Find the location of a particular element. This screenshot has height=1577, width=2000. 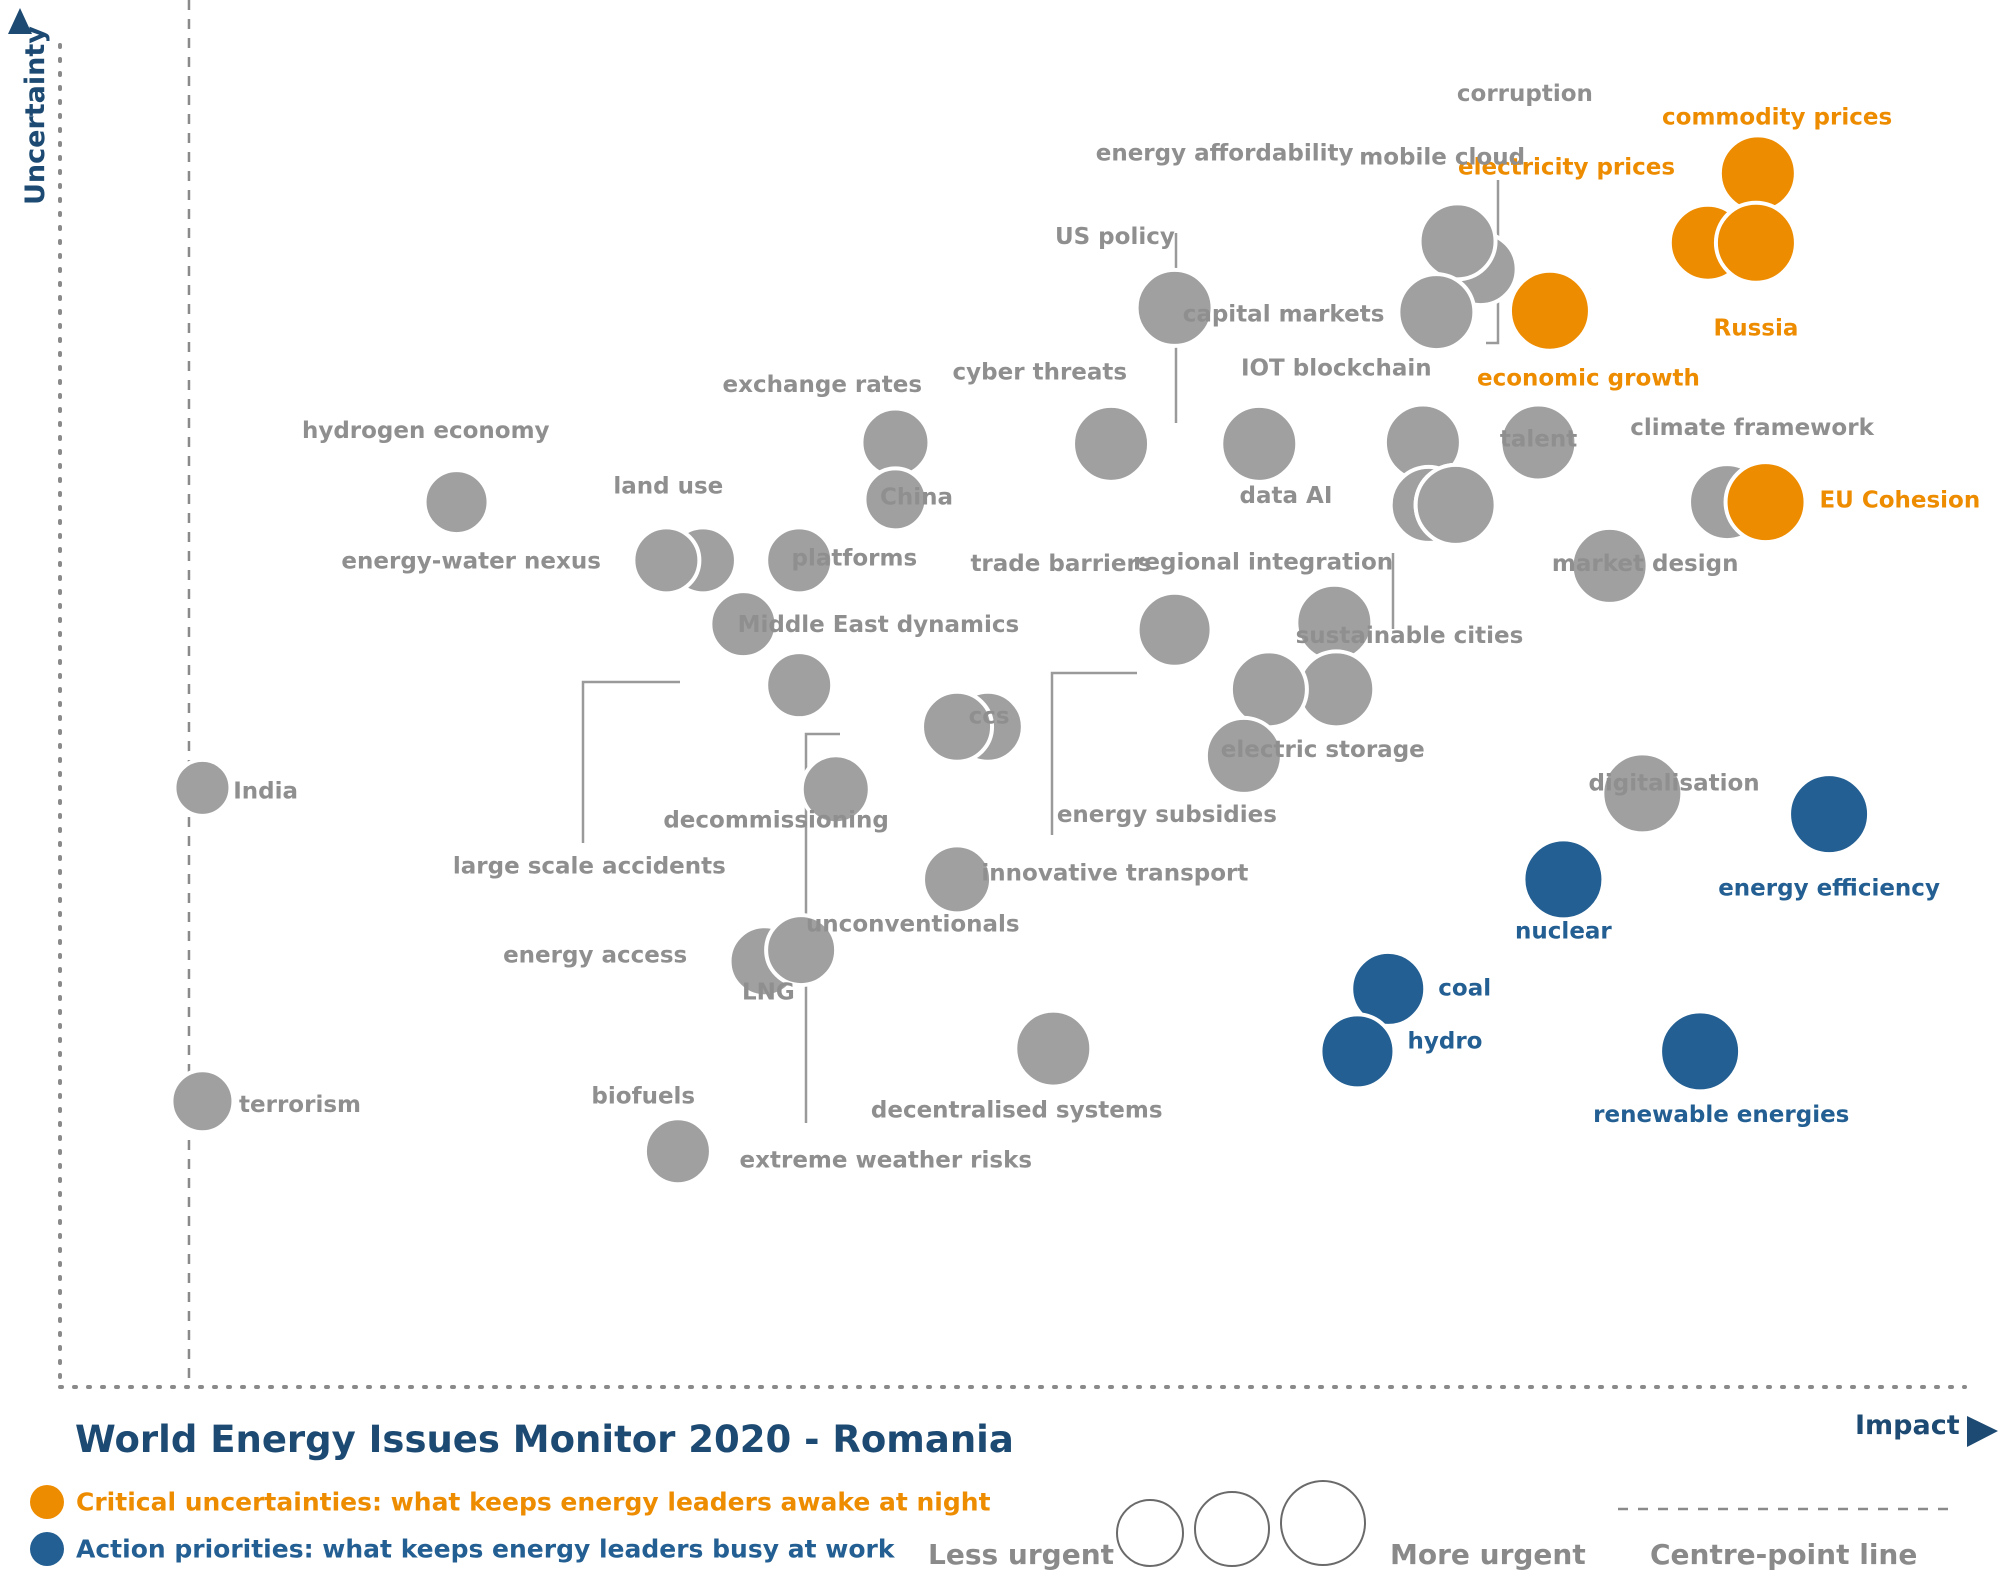

data-label-biofuels: biofuels is located at coordinates (643, 1097).